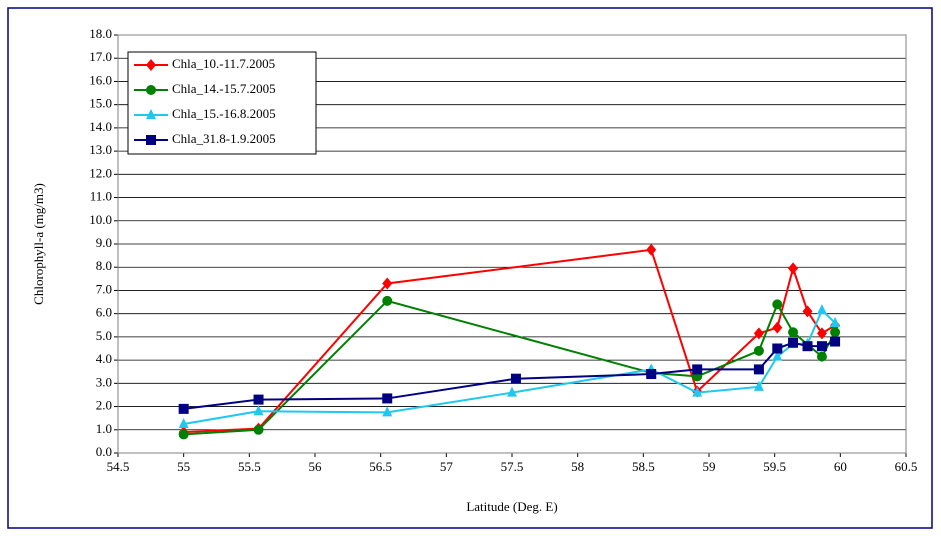 This screenshot has height=536, width=941. Describe the element at coordinates (906, 466) in the screenshot. I see `x-tick-label: 60.5` at that location.